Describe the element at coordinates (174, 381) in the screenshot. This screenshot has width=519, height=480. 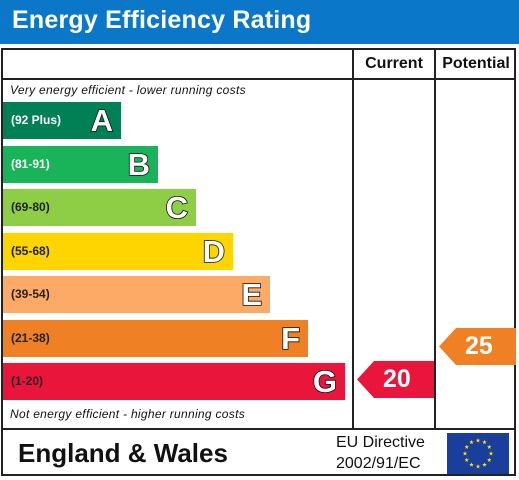
I see `rating-band-g: (1-20) G` at that location.